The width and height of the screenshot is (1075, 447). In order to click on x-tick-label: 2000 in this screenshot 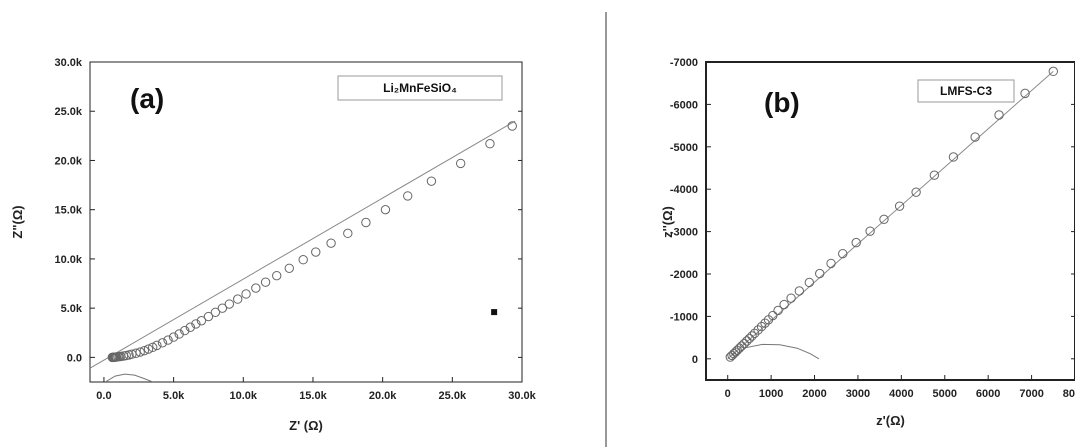, I will do `click(814, 394)`.